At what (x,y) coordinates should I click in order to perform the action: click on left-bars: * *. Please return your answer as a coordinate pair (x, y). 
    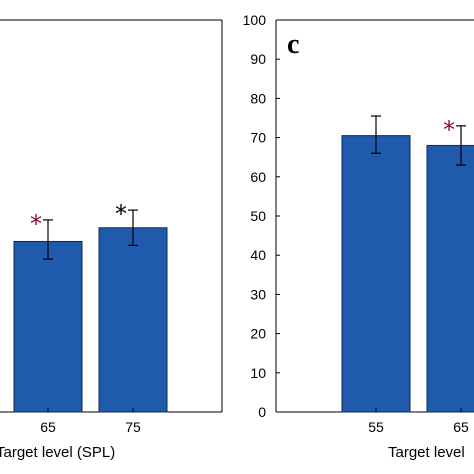
    Looking at the image, I should click on (90, 306).